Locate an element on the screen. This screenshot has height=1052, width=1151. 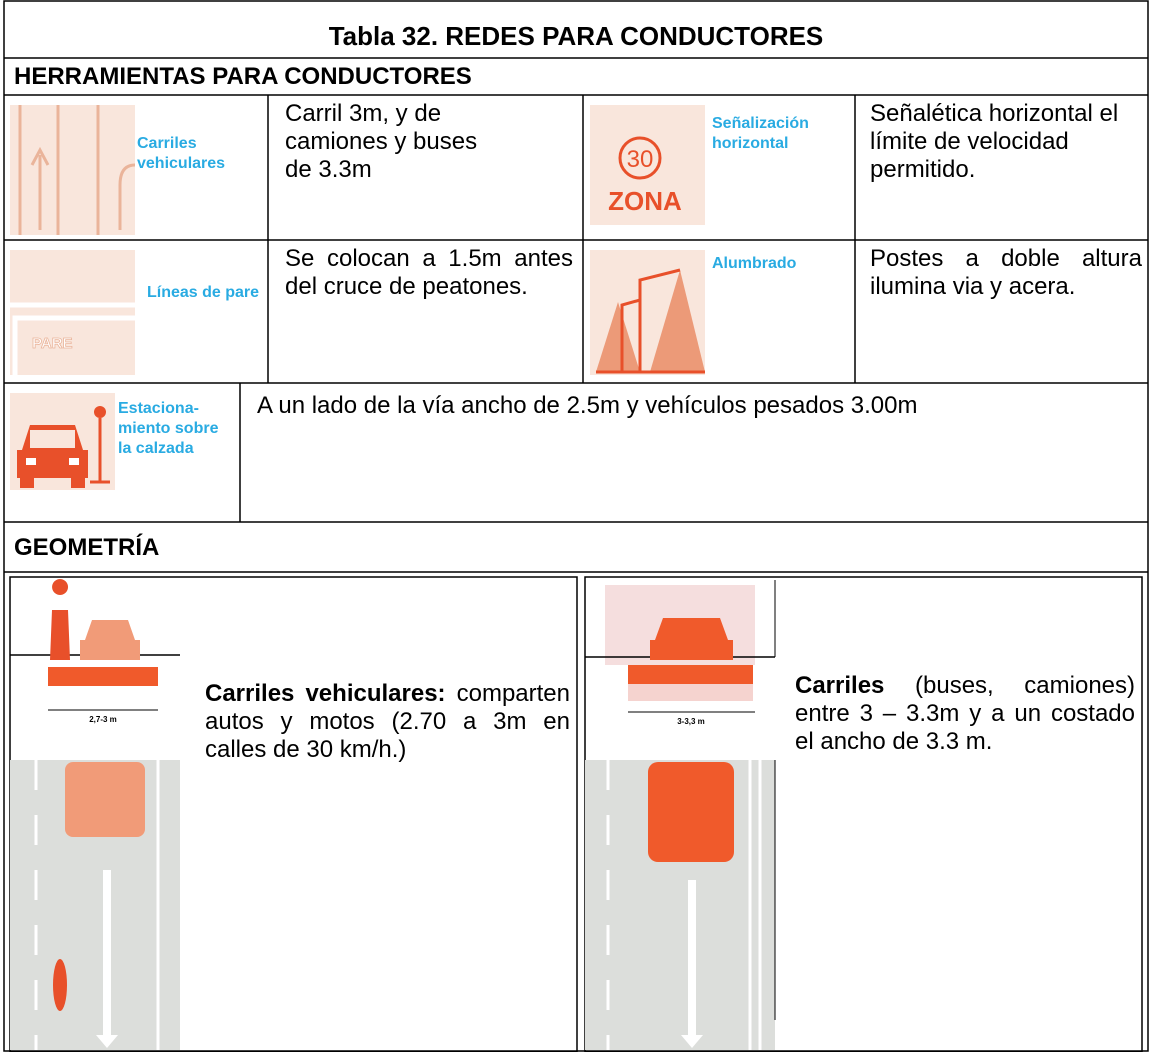
icon-text: 30 is located at coordinates (640, 159).